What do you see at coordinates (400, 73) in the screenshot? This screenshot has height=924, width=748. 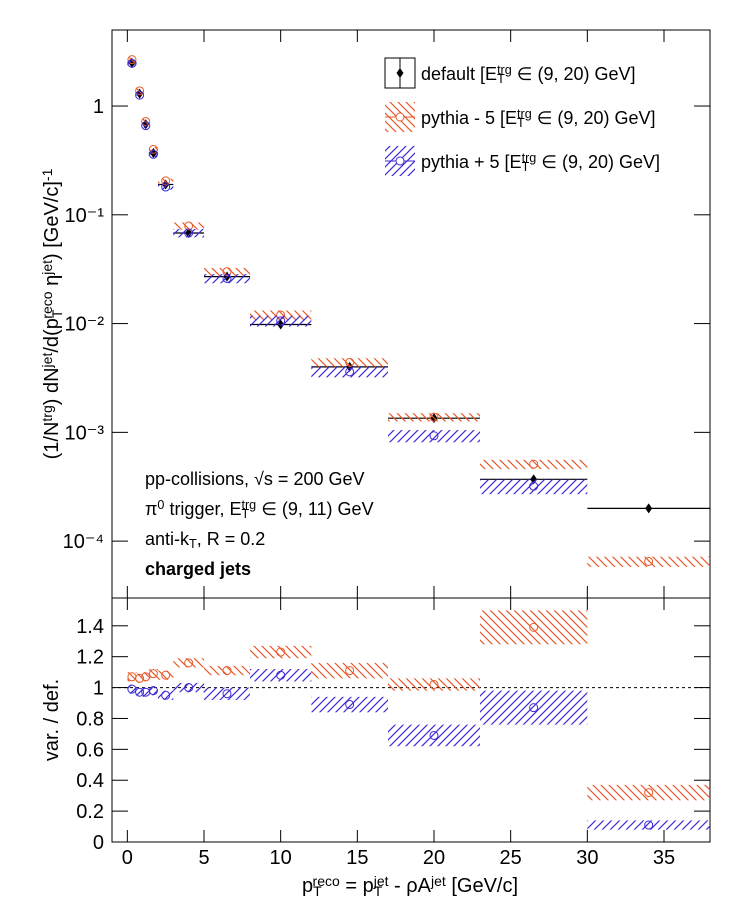 I see `legend-swatch` at bounding box center [400, 73].